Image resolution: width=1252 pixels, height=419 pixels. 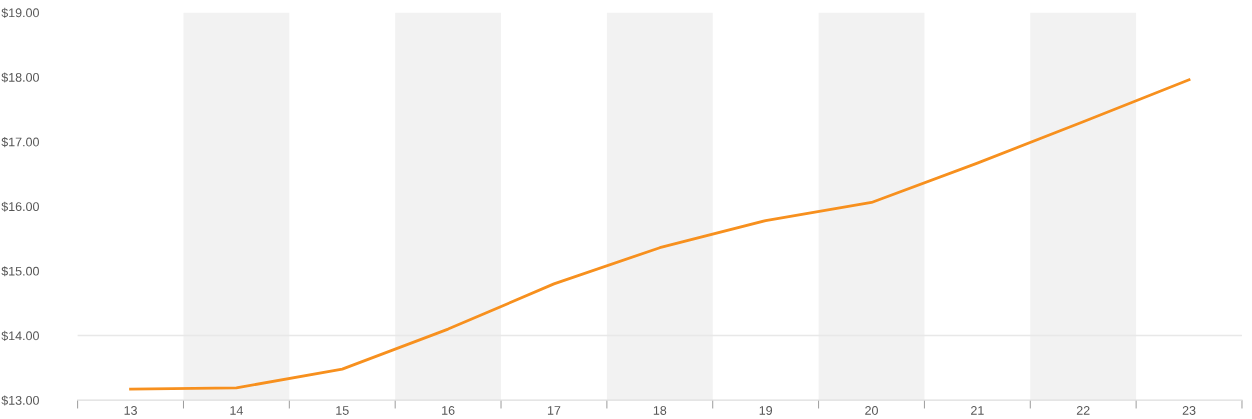 What do you see at coordinates (660, 410) in the screenshot?
I see `x-tick-label: 18` at bounding box center [660, 410].